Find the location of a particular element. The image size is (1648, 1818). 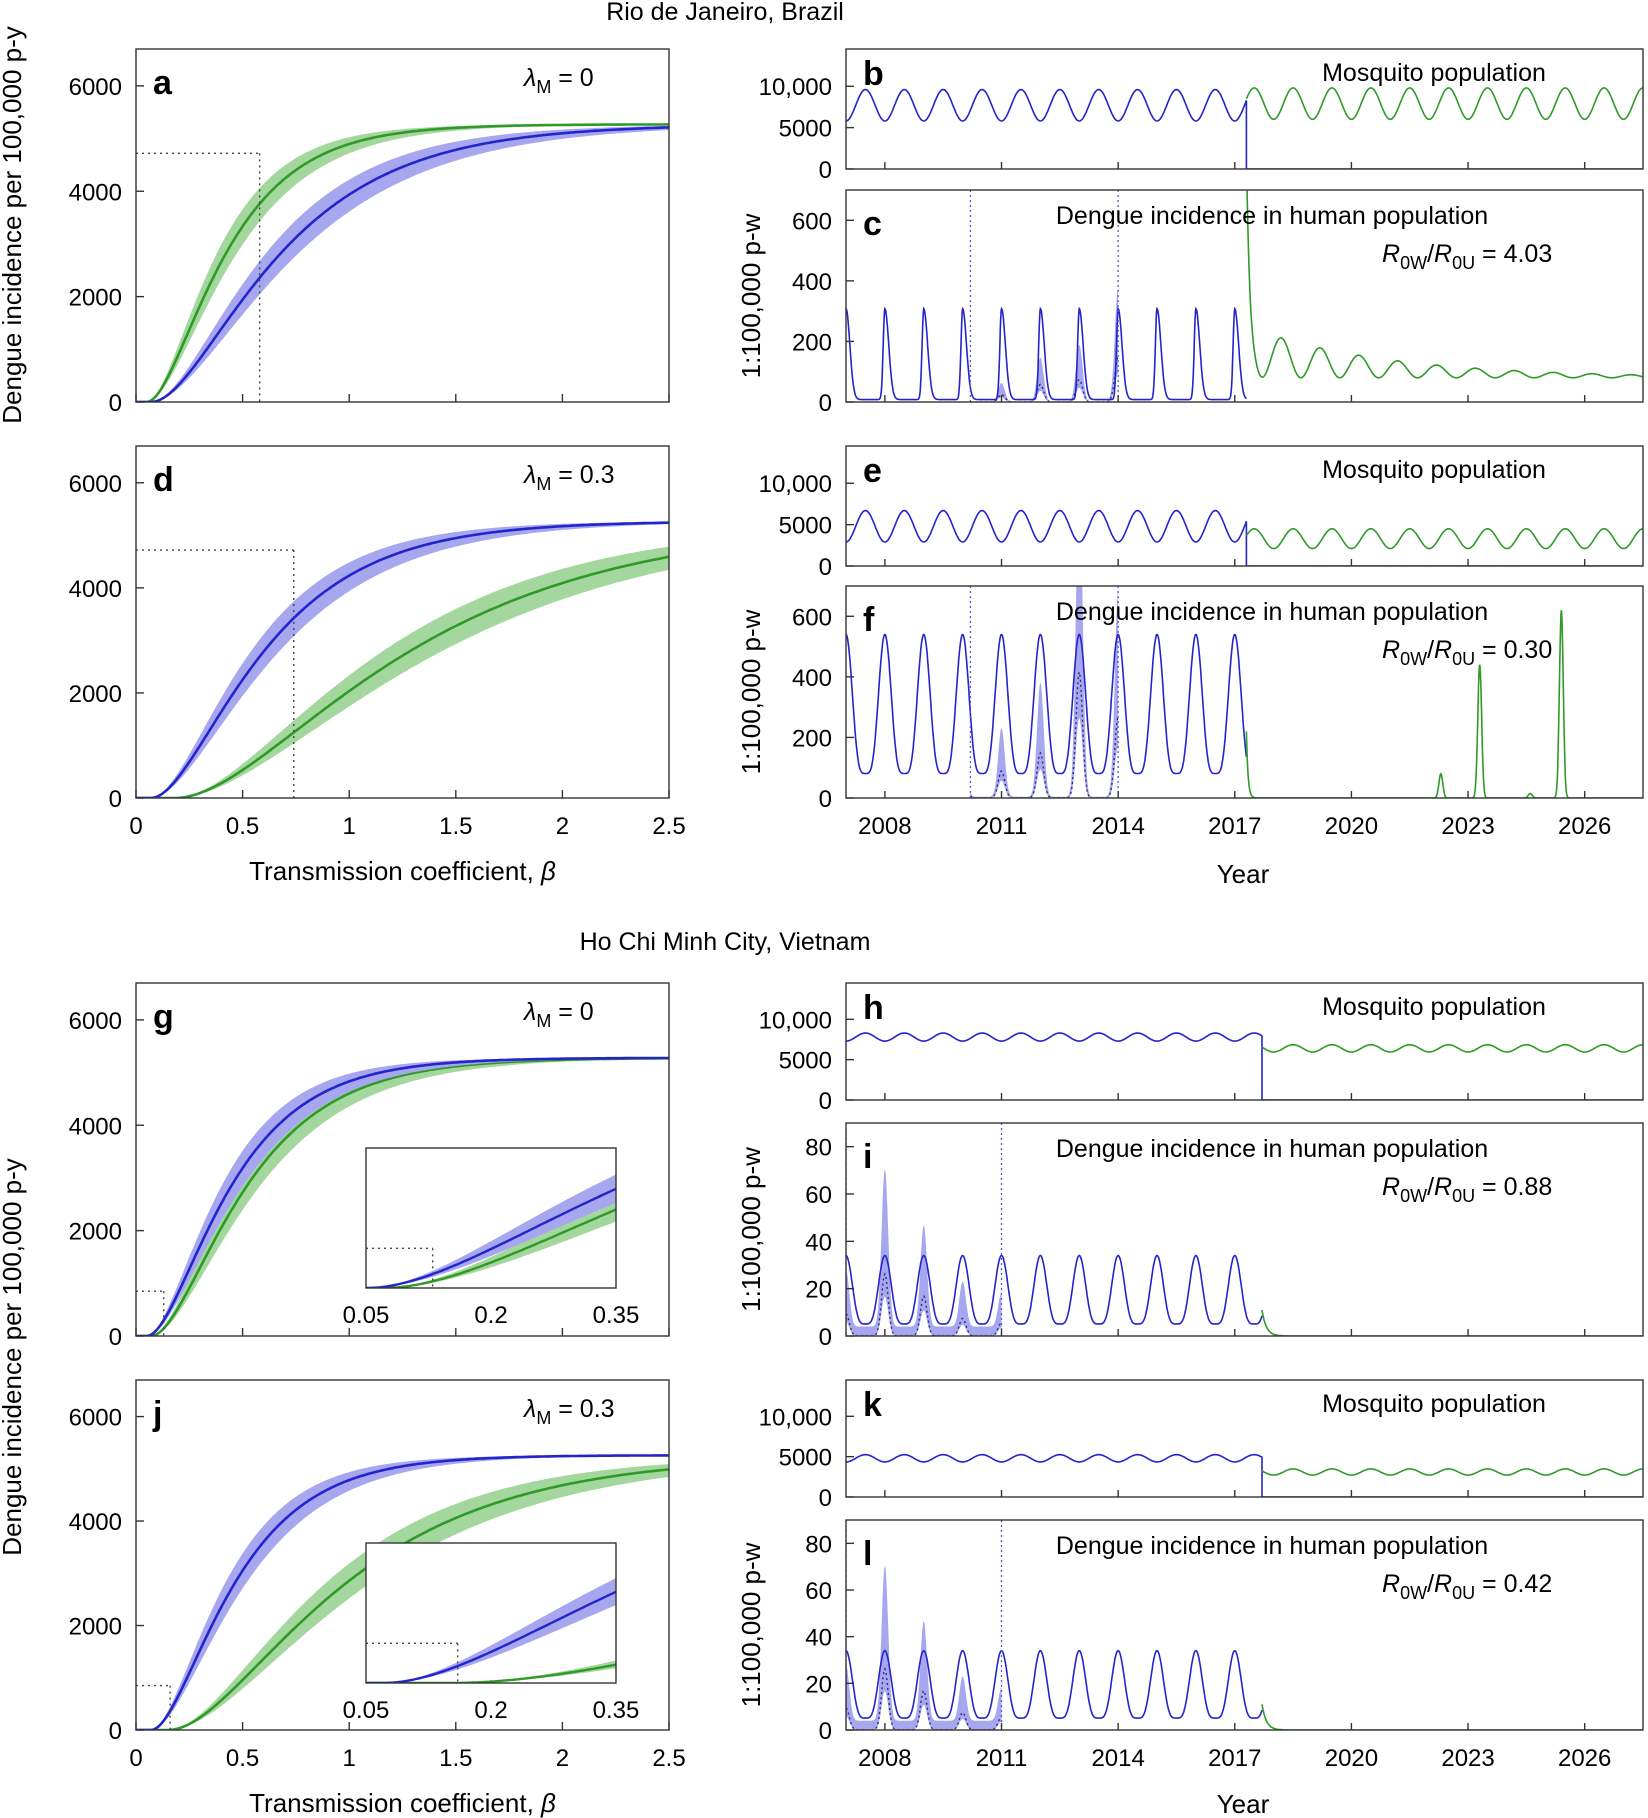

incidence-ylabel-l: 1:100,000 p-w is located at coordinates (751, 1624).